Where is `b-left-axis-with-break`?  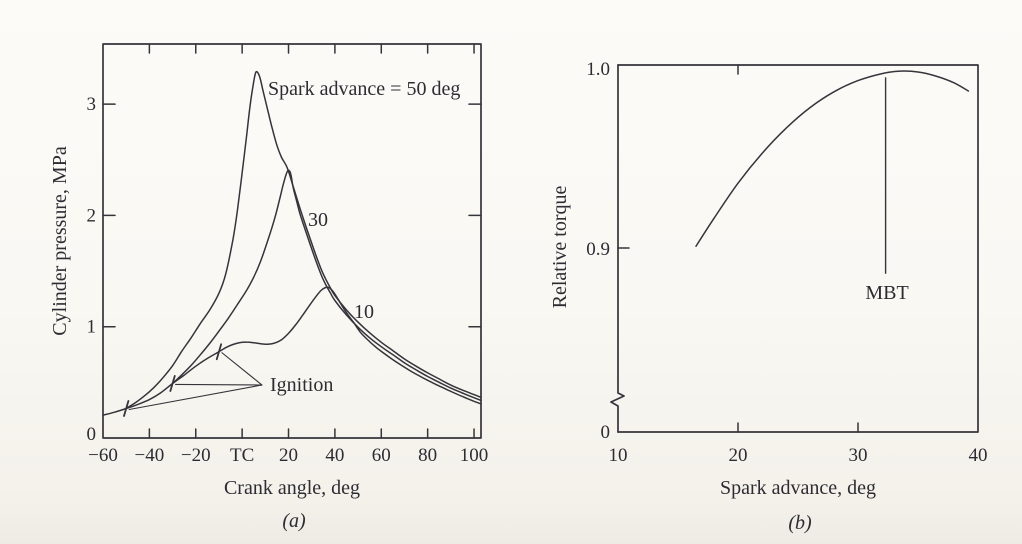
b-left-axis-with-break is located at coordinates (617, 248).